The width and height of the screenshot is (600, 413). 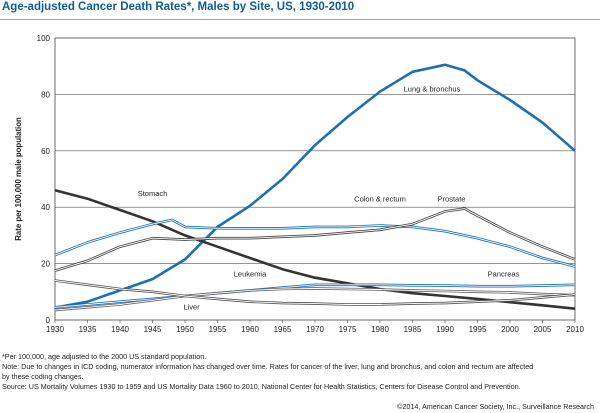 What do you see at coordinates (88, 329) in the screenshot?
I see `x-tick-label: 1935` at bounding box center [88, 329].